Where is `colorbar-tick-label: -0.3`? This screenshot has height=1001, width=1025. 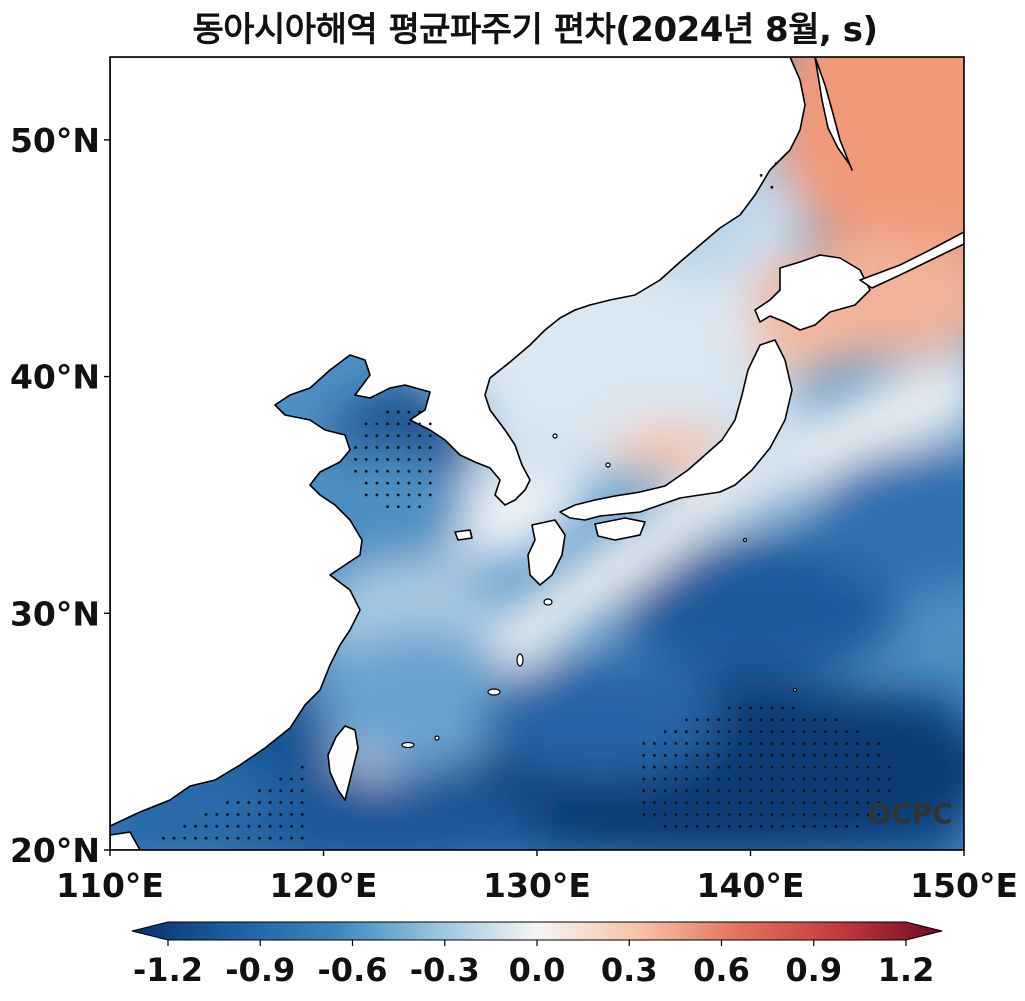 colorbar-tick-label: -0.3 is located at coordinates (445, 970).